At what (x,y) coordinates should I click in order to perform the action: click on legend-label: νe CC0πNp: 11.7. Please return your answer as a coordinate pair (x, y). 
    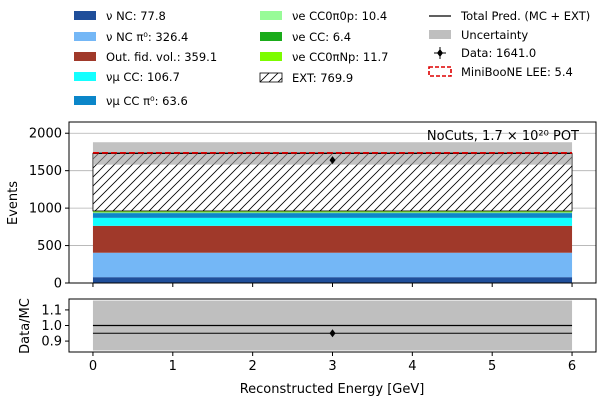
    Looking at the image, I should click on (340, 57).